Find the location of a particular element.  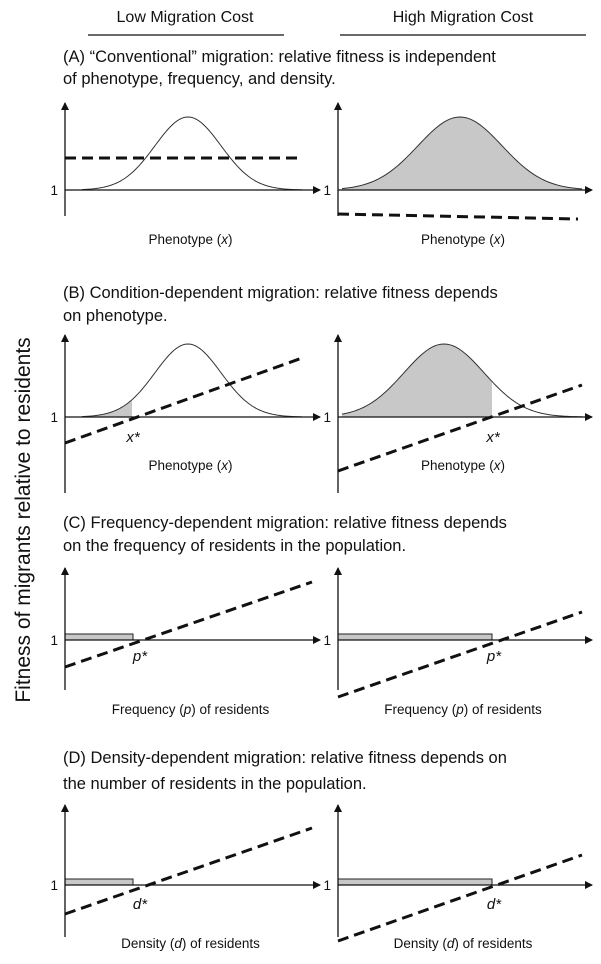

column-header: Low Migration Cost is located at coordinates (186, 17).